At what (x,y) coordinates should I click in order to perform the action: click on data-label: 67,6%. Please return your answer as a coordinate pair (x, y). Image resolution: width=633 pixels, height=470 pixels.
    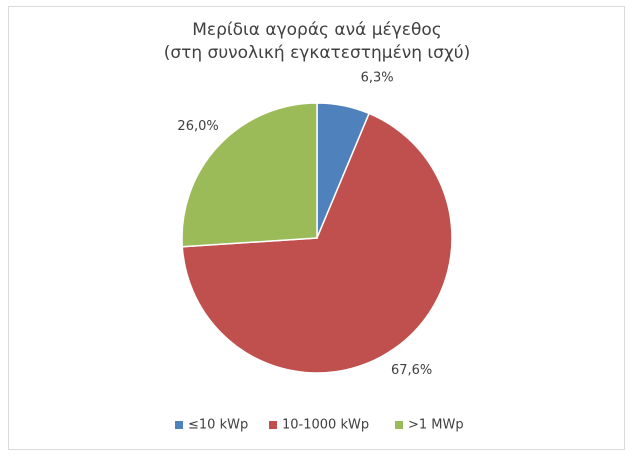
    Looking at the image, I should click on (411, 370).